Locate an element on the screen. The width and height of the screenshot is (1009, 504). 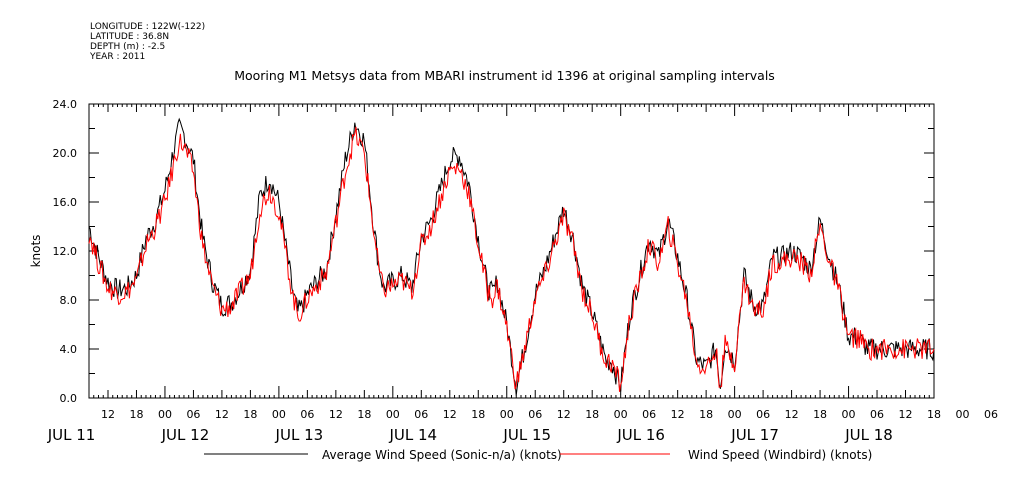
x-day-label: JUL 14 is located at coordinates (412, 435).